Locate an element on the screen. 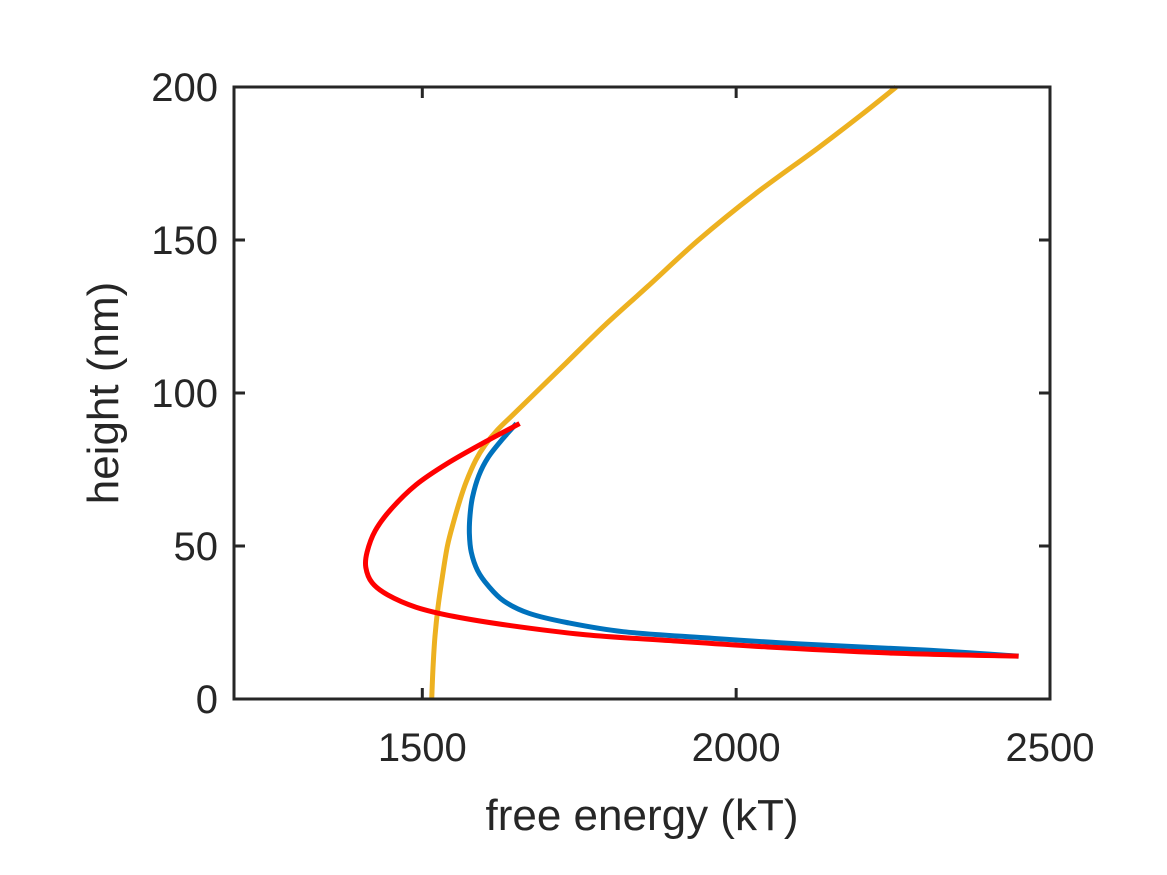 This screenshot has width=1167, height=875. y-tick-label: 150 is located at coordinates (184, 241).